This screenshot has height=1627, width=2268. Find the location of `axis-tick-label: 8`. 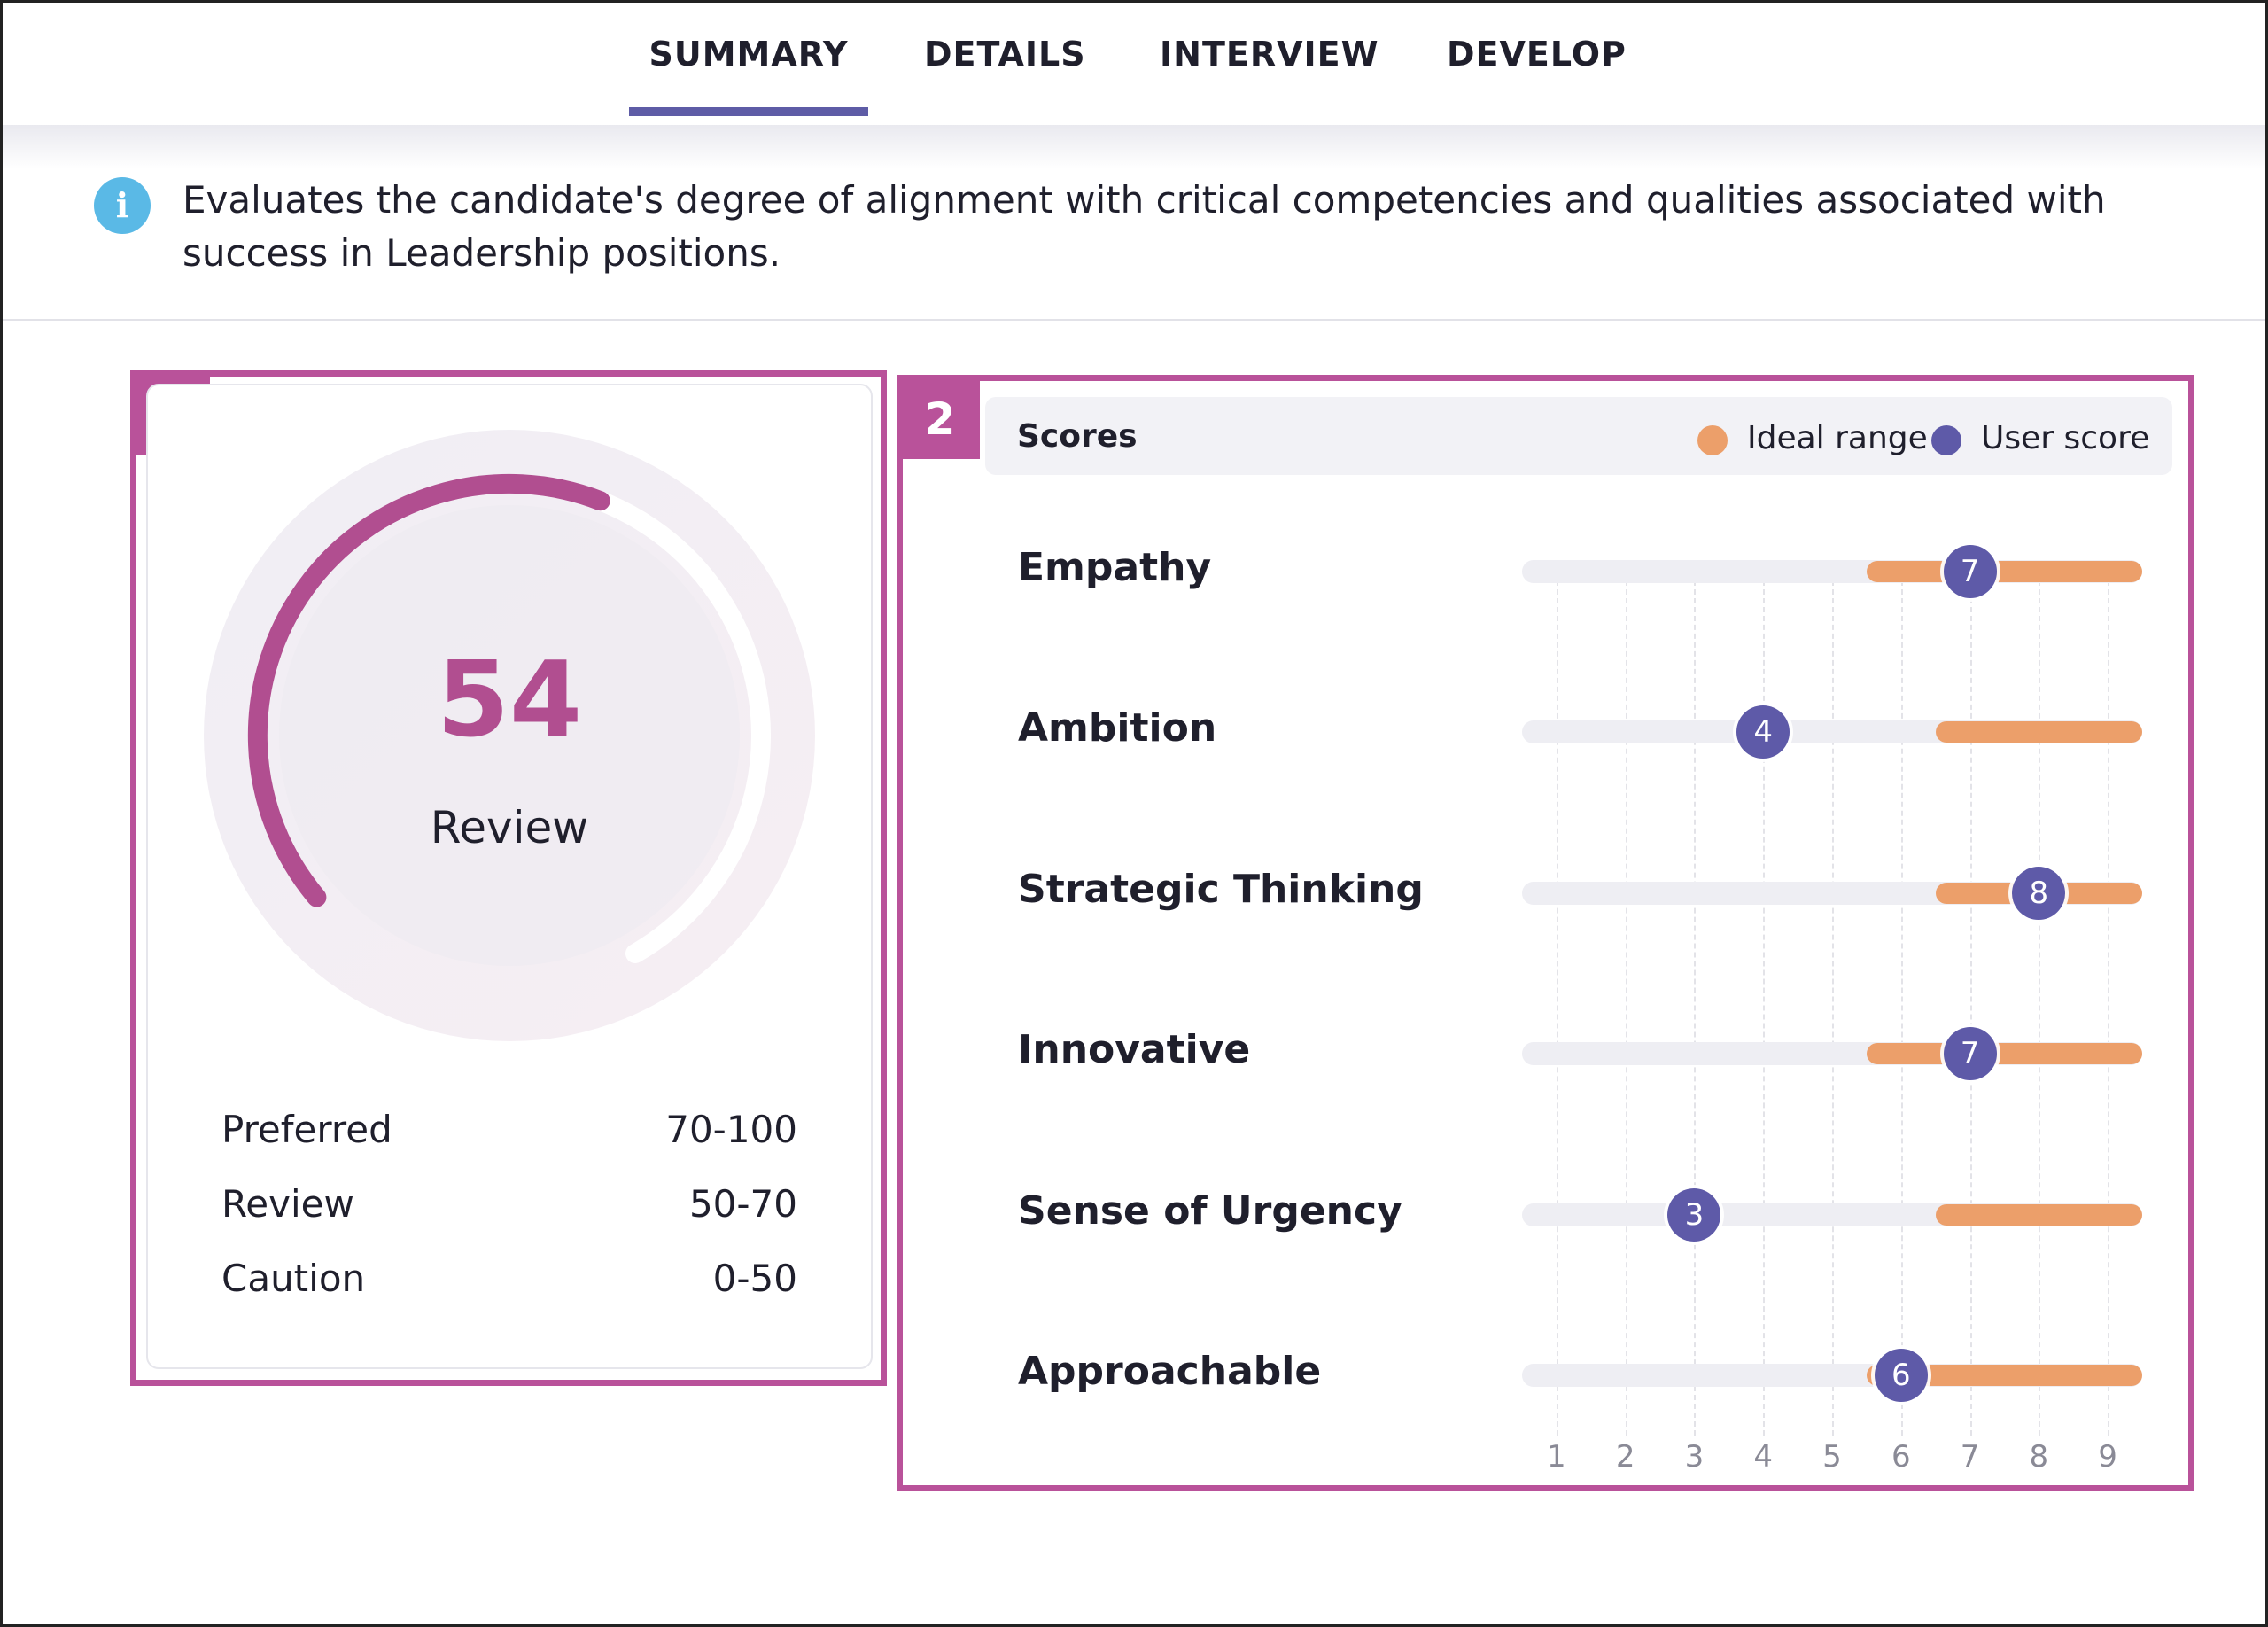

axis-tick-label: 8 is located at coordinates (2039, 1457).